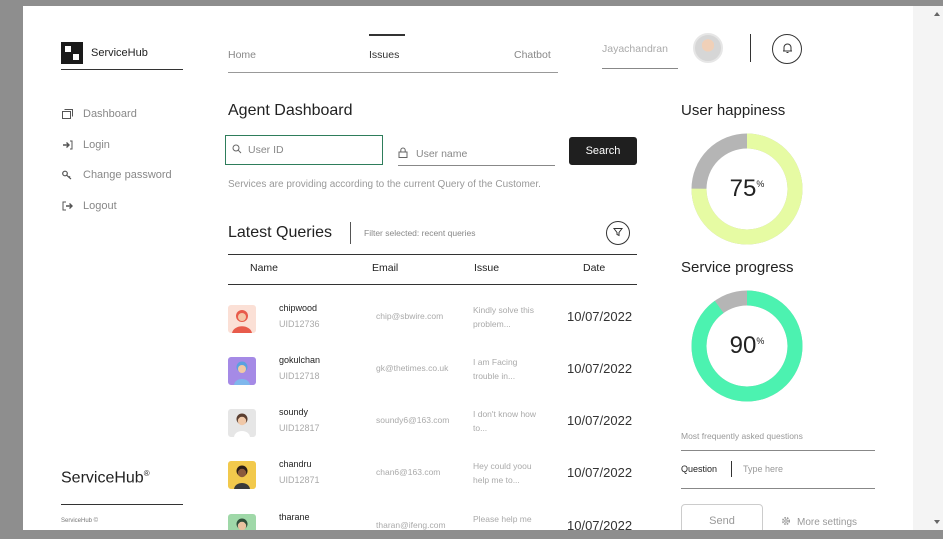 The width and height of the screenshot is (943, 539). Describe the element at coordinates (640, 56) in the screenshot. I see `user-name: Jayachandran` at that location.